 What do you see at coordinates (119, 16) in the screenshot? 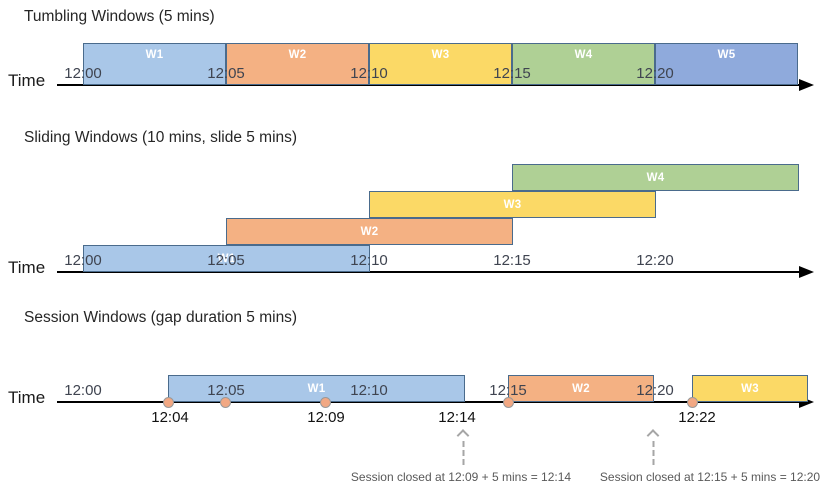
I see `tumbling-section-title: Tumbling Windows (5 mins)` at bounding box center [119, 16].